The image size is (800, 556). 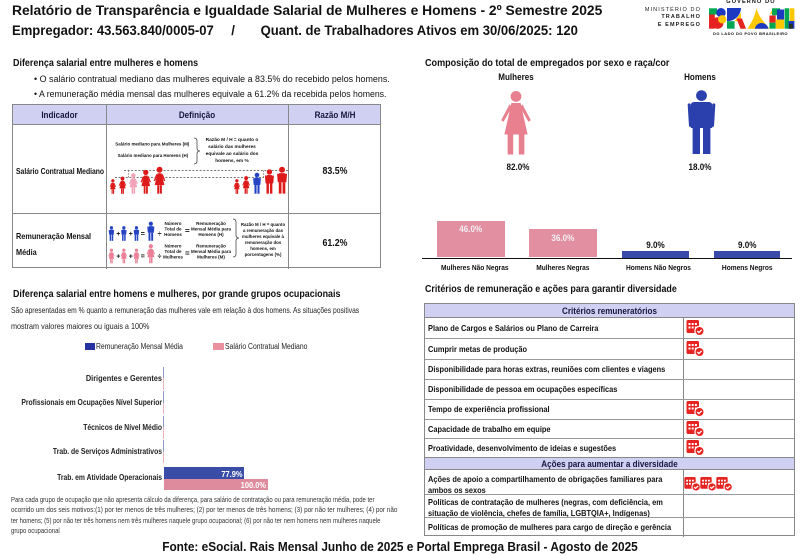 I want to click on svg-text:Salário mediano para Homens (H: Salário mediano para Homens (H), so click(x=153, y=156).